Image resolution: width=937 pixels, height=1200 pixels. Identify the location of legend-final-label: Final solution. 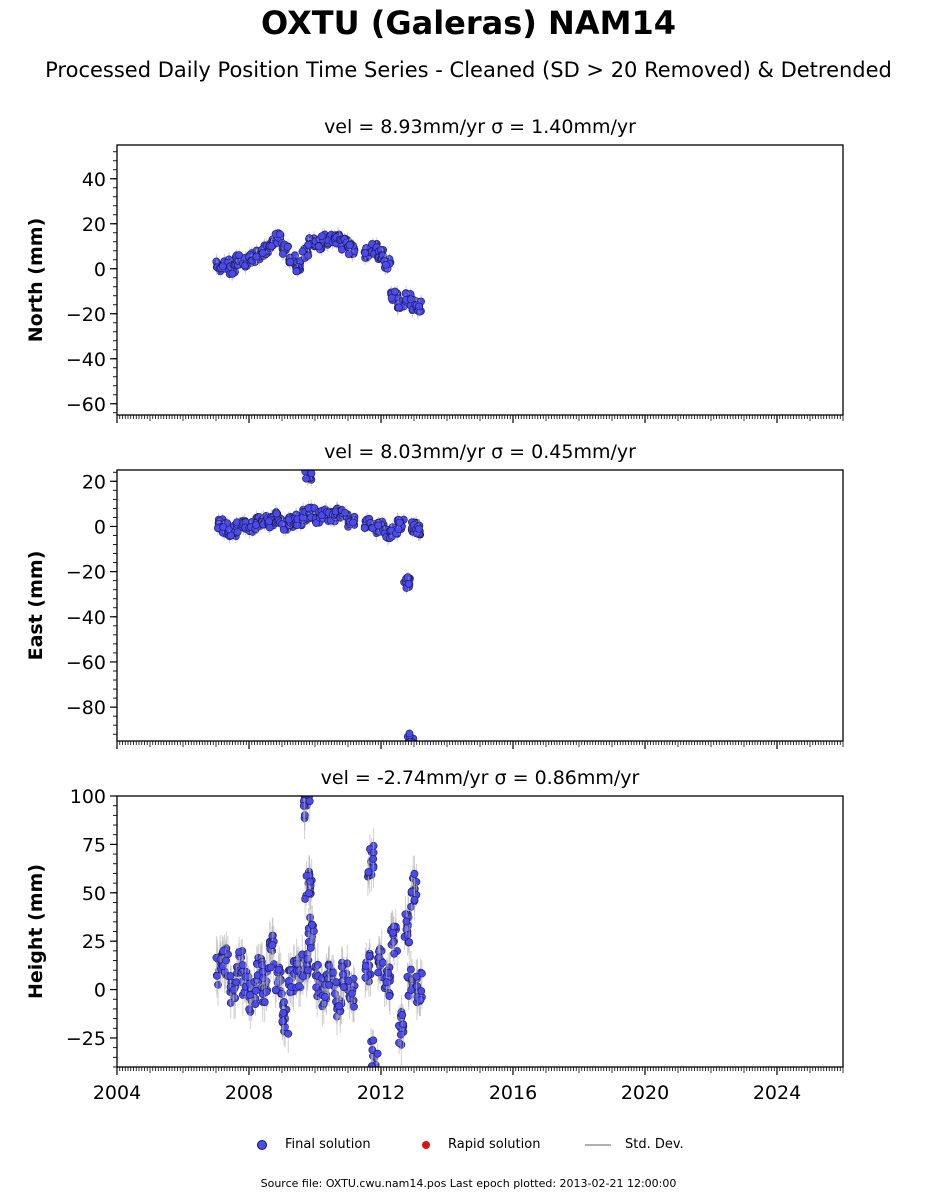
(328, 1144).